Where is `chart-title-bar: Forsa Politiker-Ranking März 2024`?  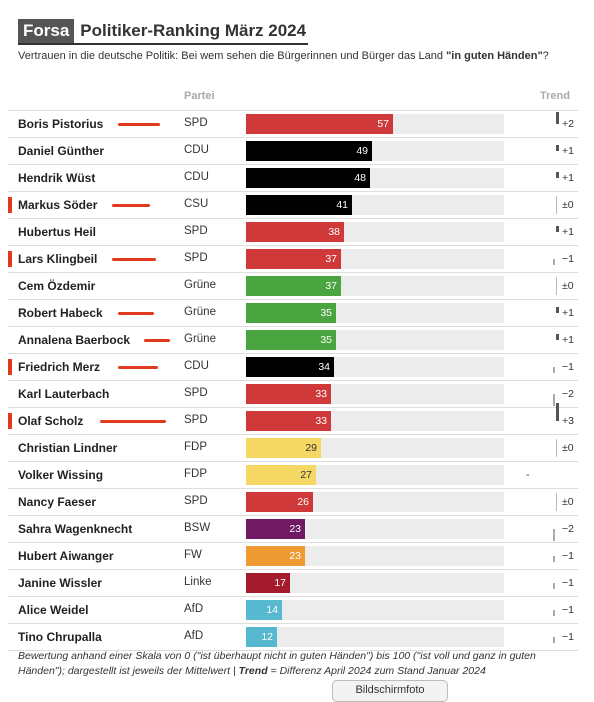
chart-title-bar: Forsa Politiker-Ranking März 2024 is located at coordinates (163, 31).